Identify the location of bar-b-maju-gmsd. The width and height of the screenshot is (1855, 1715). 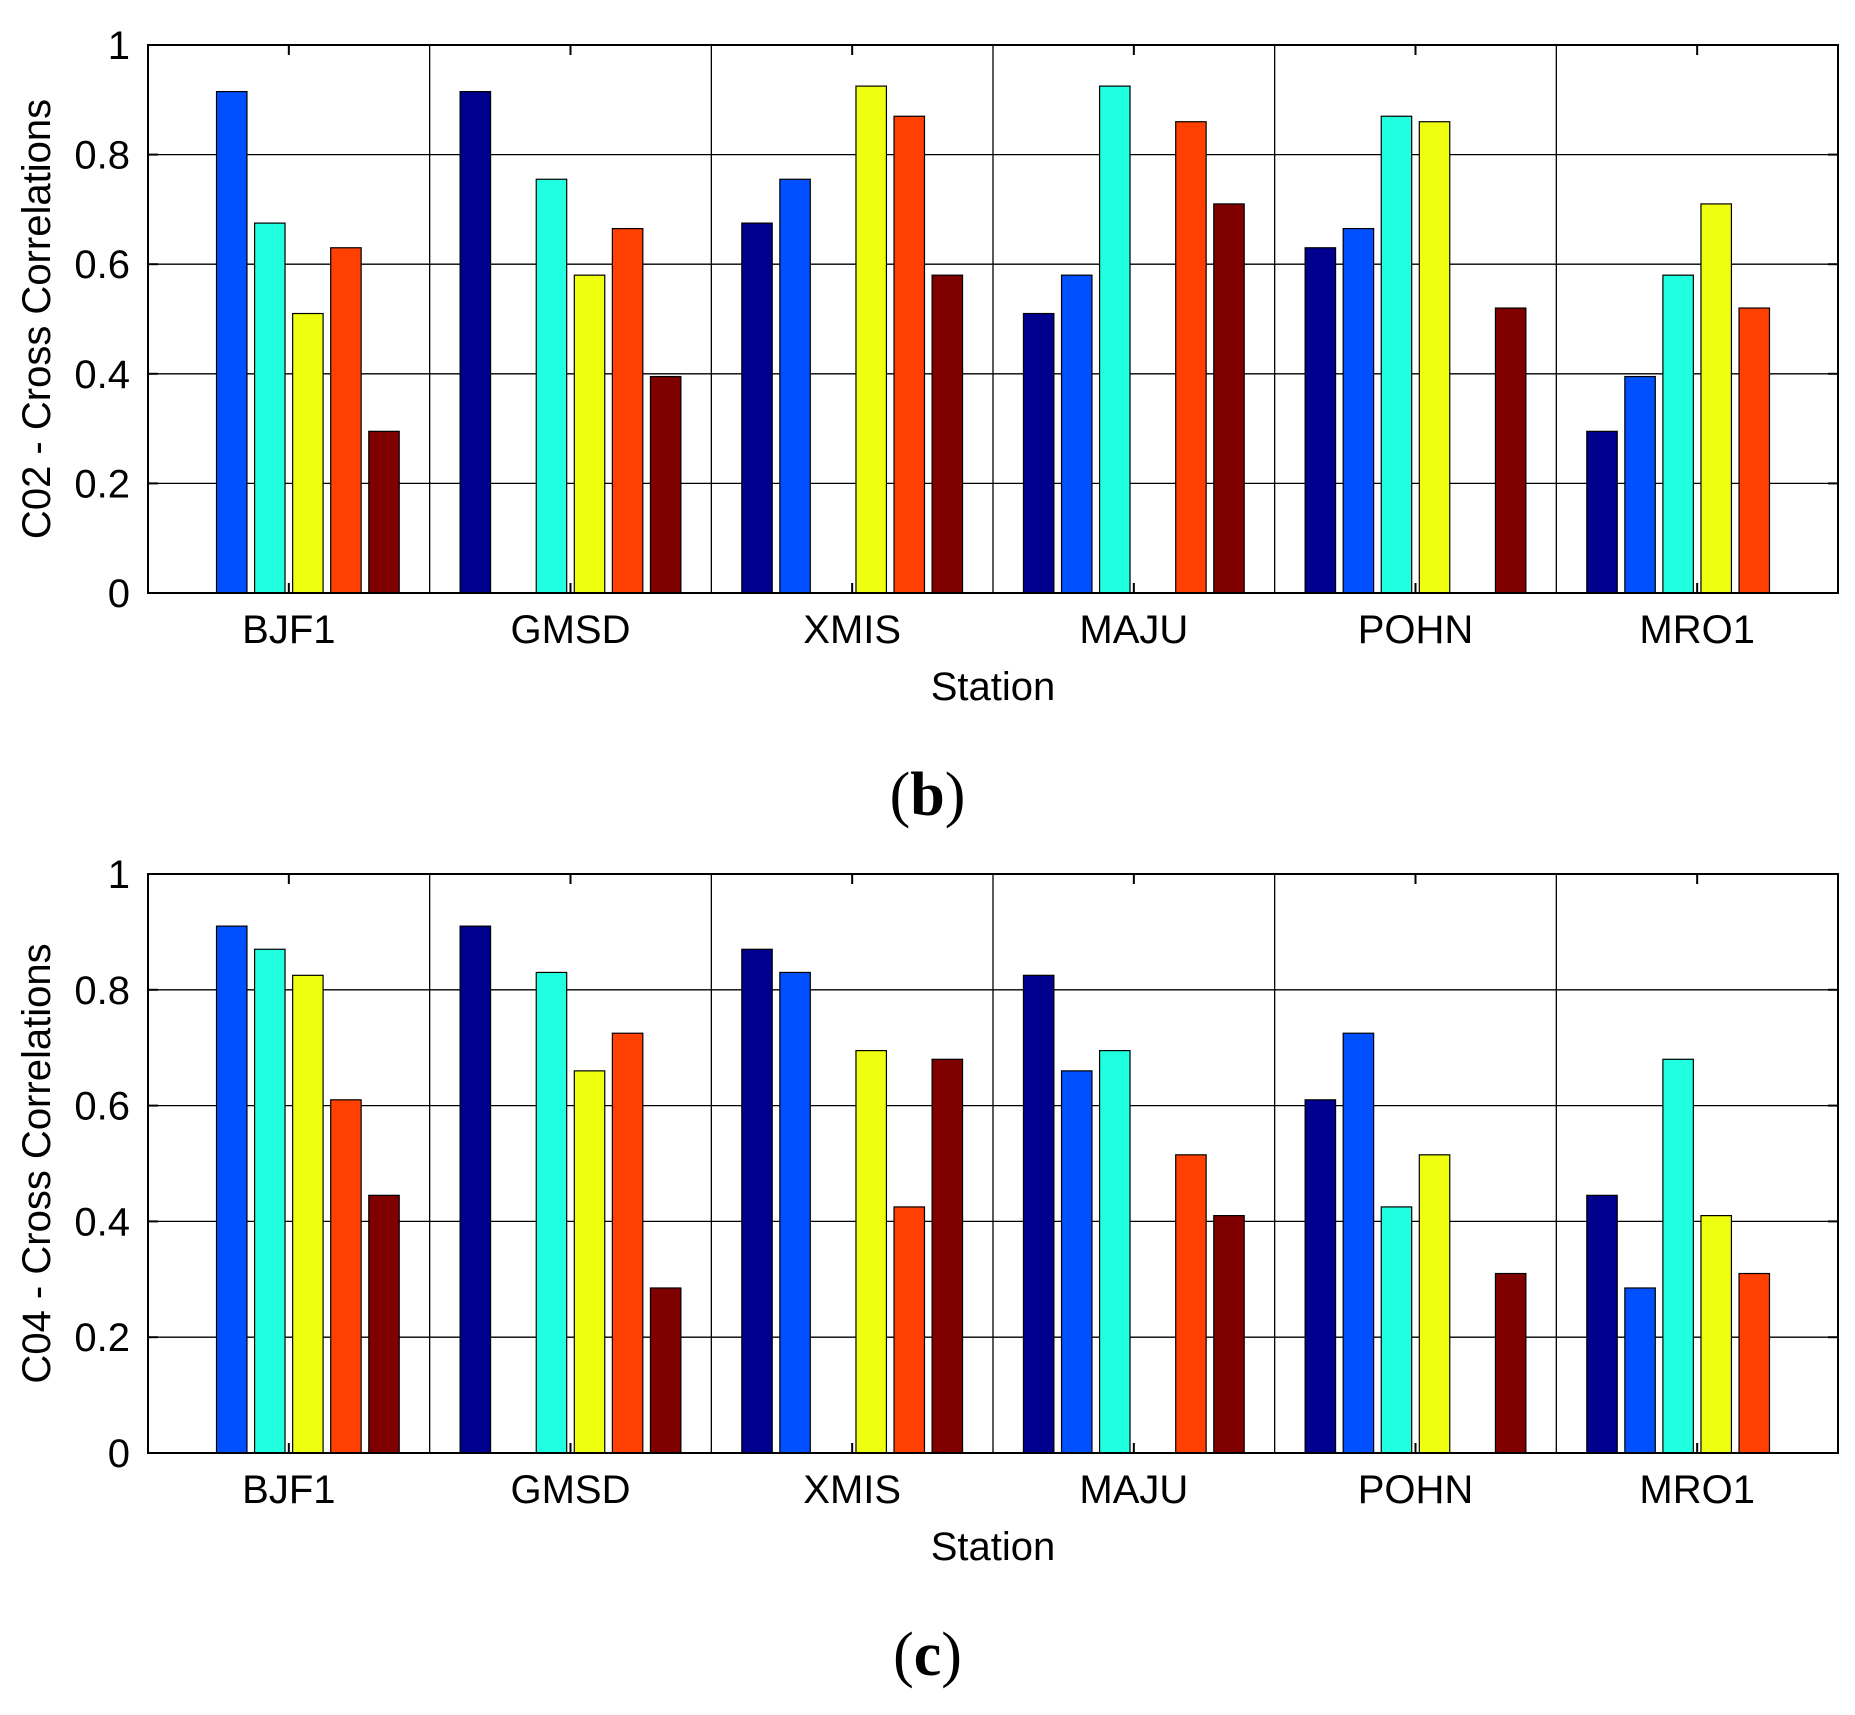
(1076, 434).